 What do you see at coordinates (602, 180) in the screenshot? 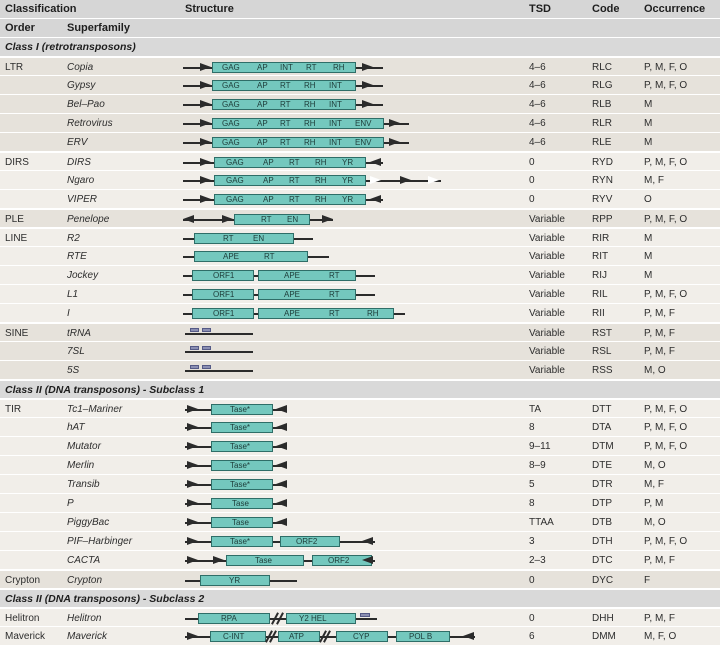
I see `code-cell: RYN` at bounding box center [602, 180].